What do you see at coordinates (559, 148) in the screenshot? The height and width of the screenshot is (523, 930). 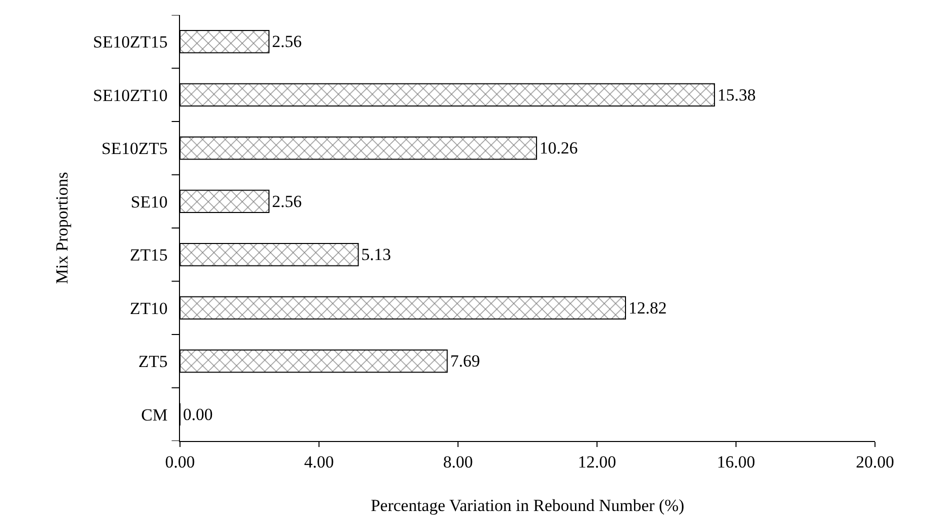 I see `data-label: 10.26` at bounding box center [559, 148].